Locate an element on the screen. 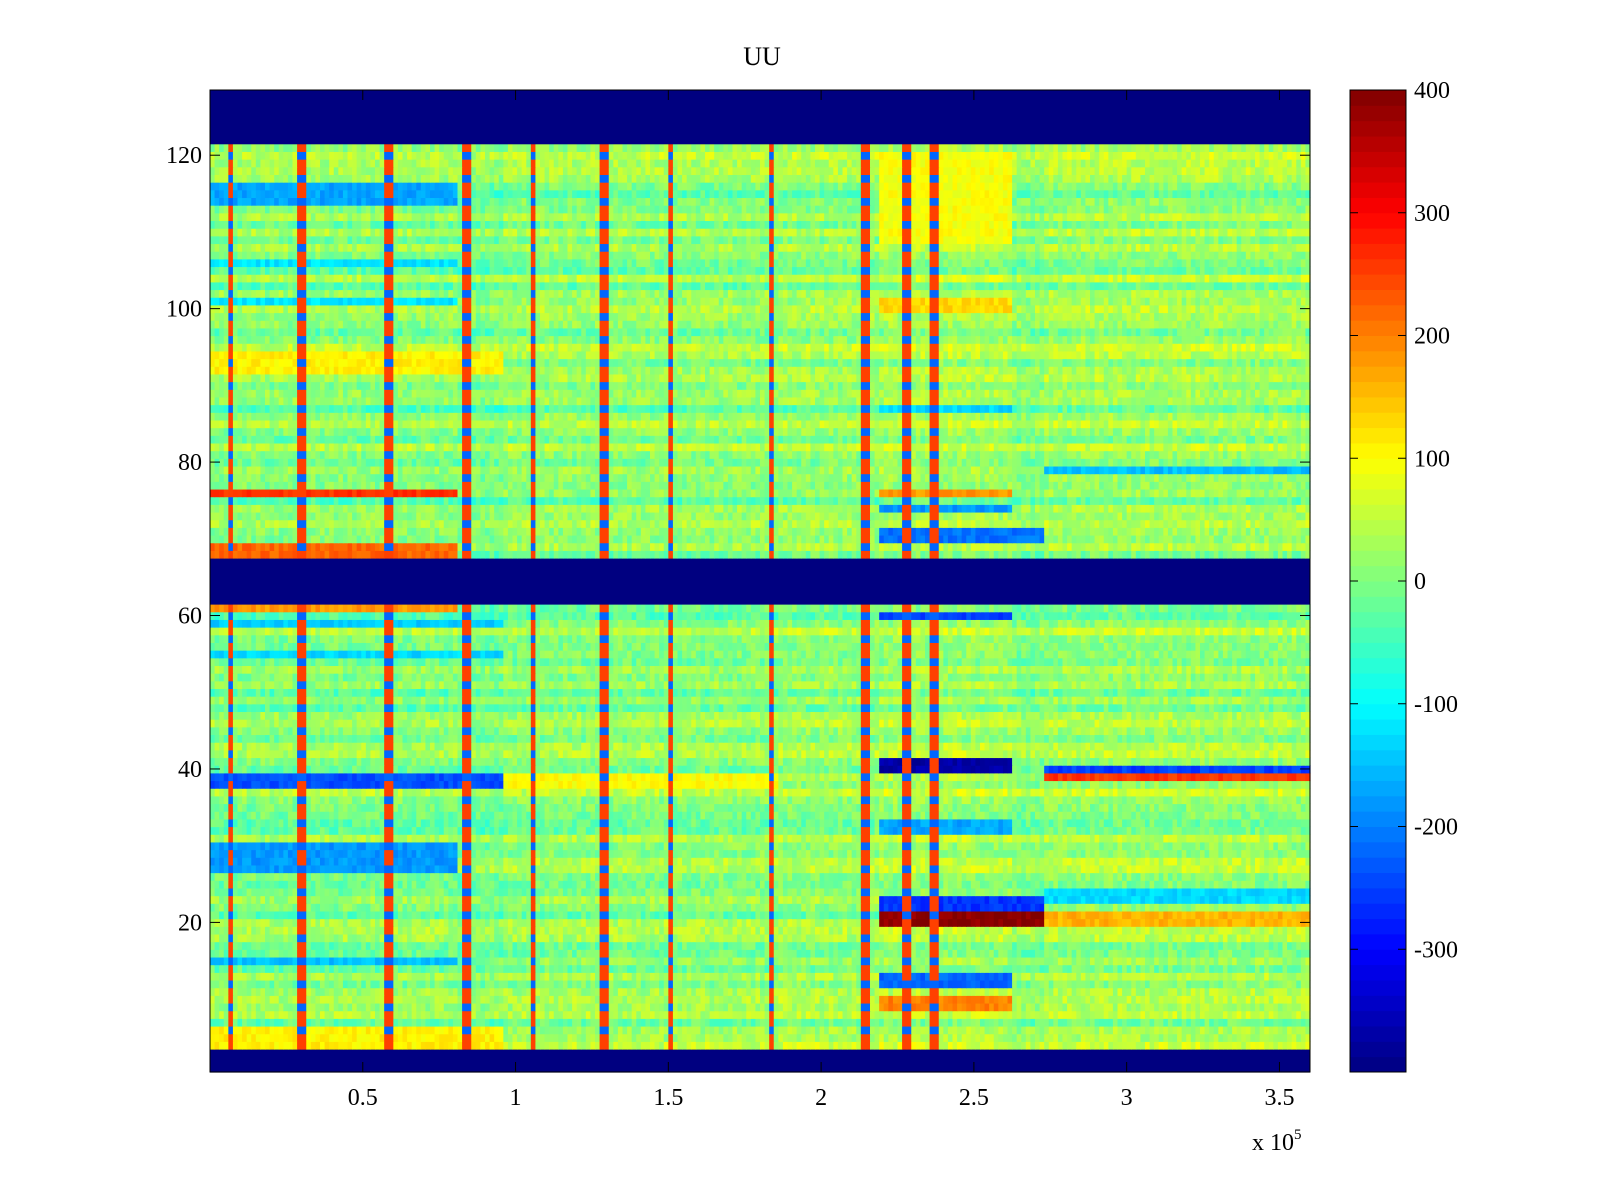 This screenshot has width=1600, height=1200. heatmap-row-masked is located at coordinates (760, 1053).